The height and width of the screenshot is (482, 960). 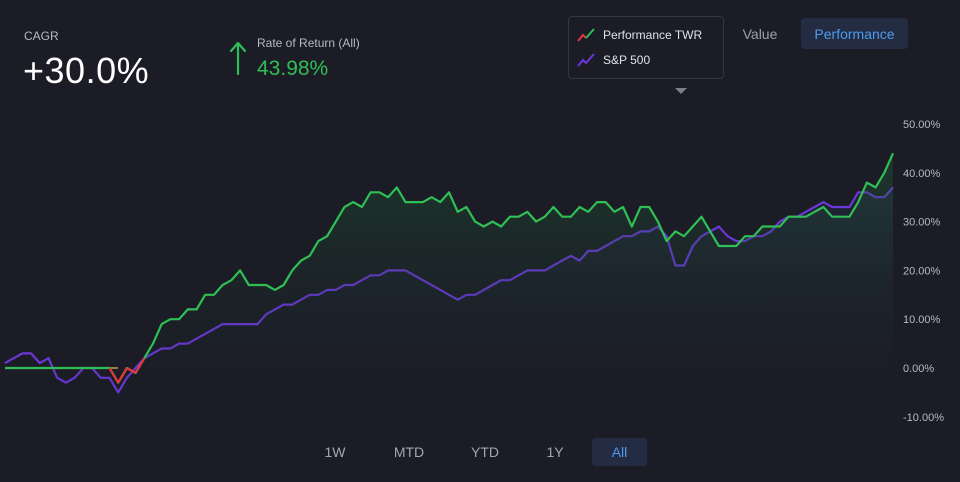 What do you see at coordinates (555, 452) in the screenshot?
I see `range-button-1y: 1Y` at bounding box center [555, 452].